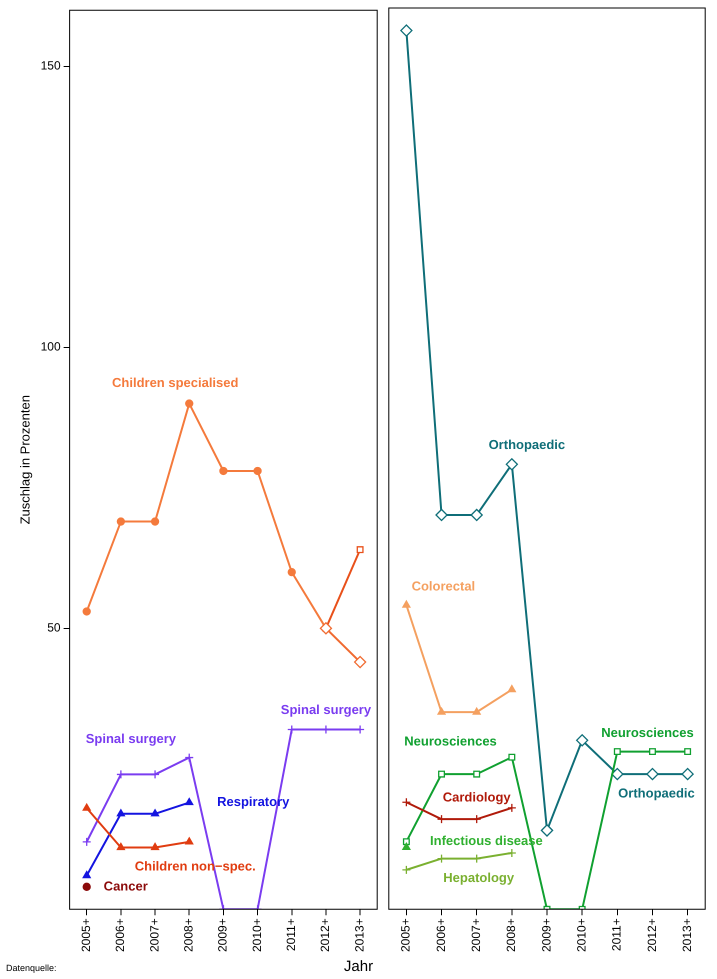  Describe the element at coordinates (175, 382) in the screenshot. I see `series-label: Children specialised` at that location.